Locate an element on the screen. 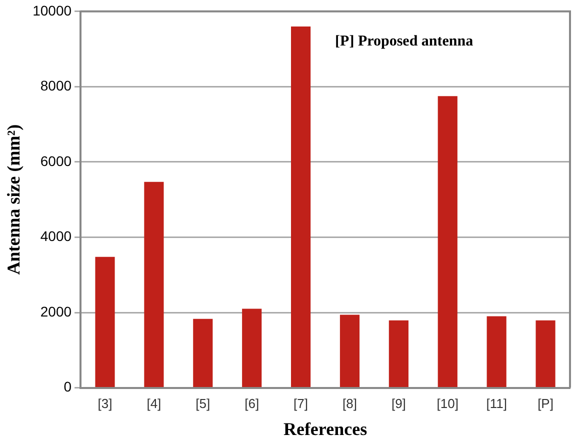  x-tick-label: [10] is located at coordinates (447, 404).